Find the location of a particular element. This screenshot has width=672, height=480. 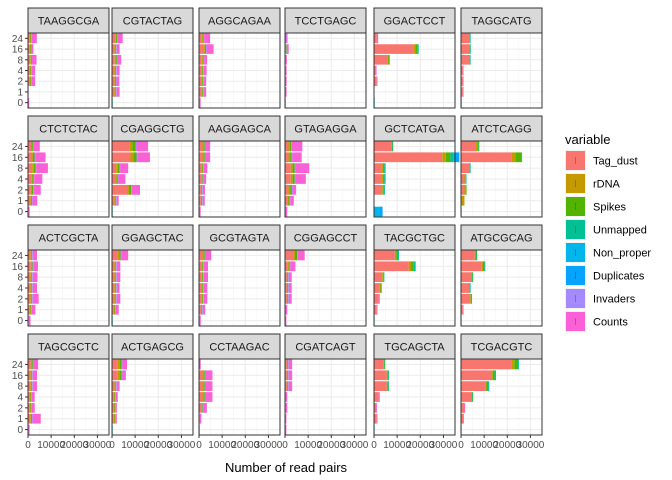

x-tick-label: 0 is located at coordinates (461, 445).